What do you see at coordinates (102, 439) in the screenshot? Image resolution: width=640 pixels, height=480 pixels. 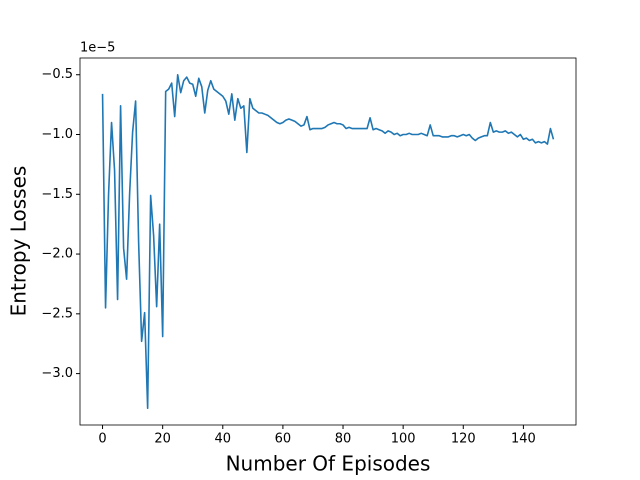 I see `x-tick-label: 0` at bounding box center [102, 439].